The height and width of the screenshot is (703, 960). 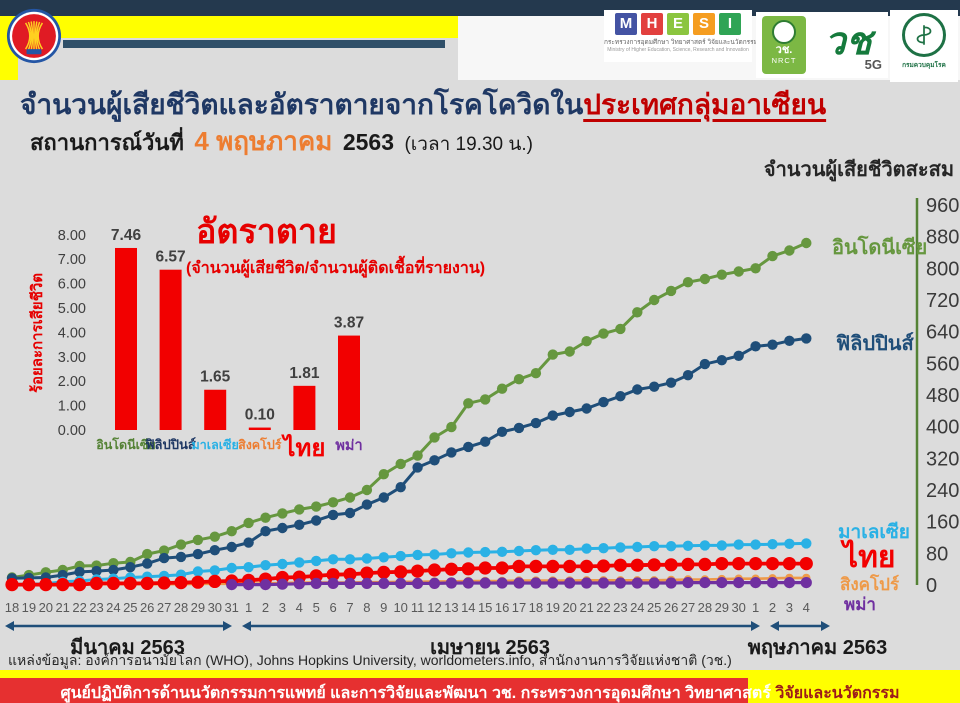 I want to click on x-axis-day-label: 6, so click(x=332, y=607).